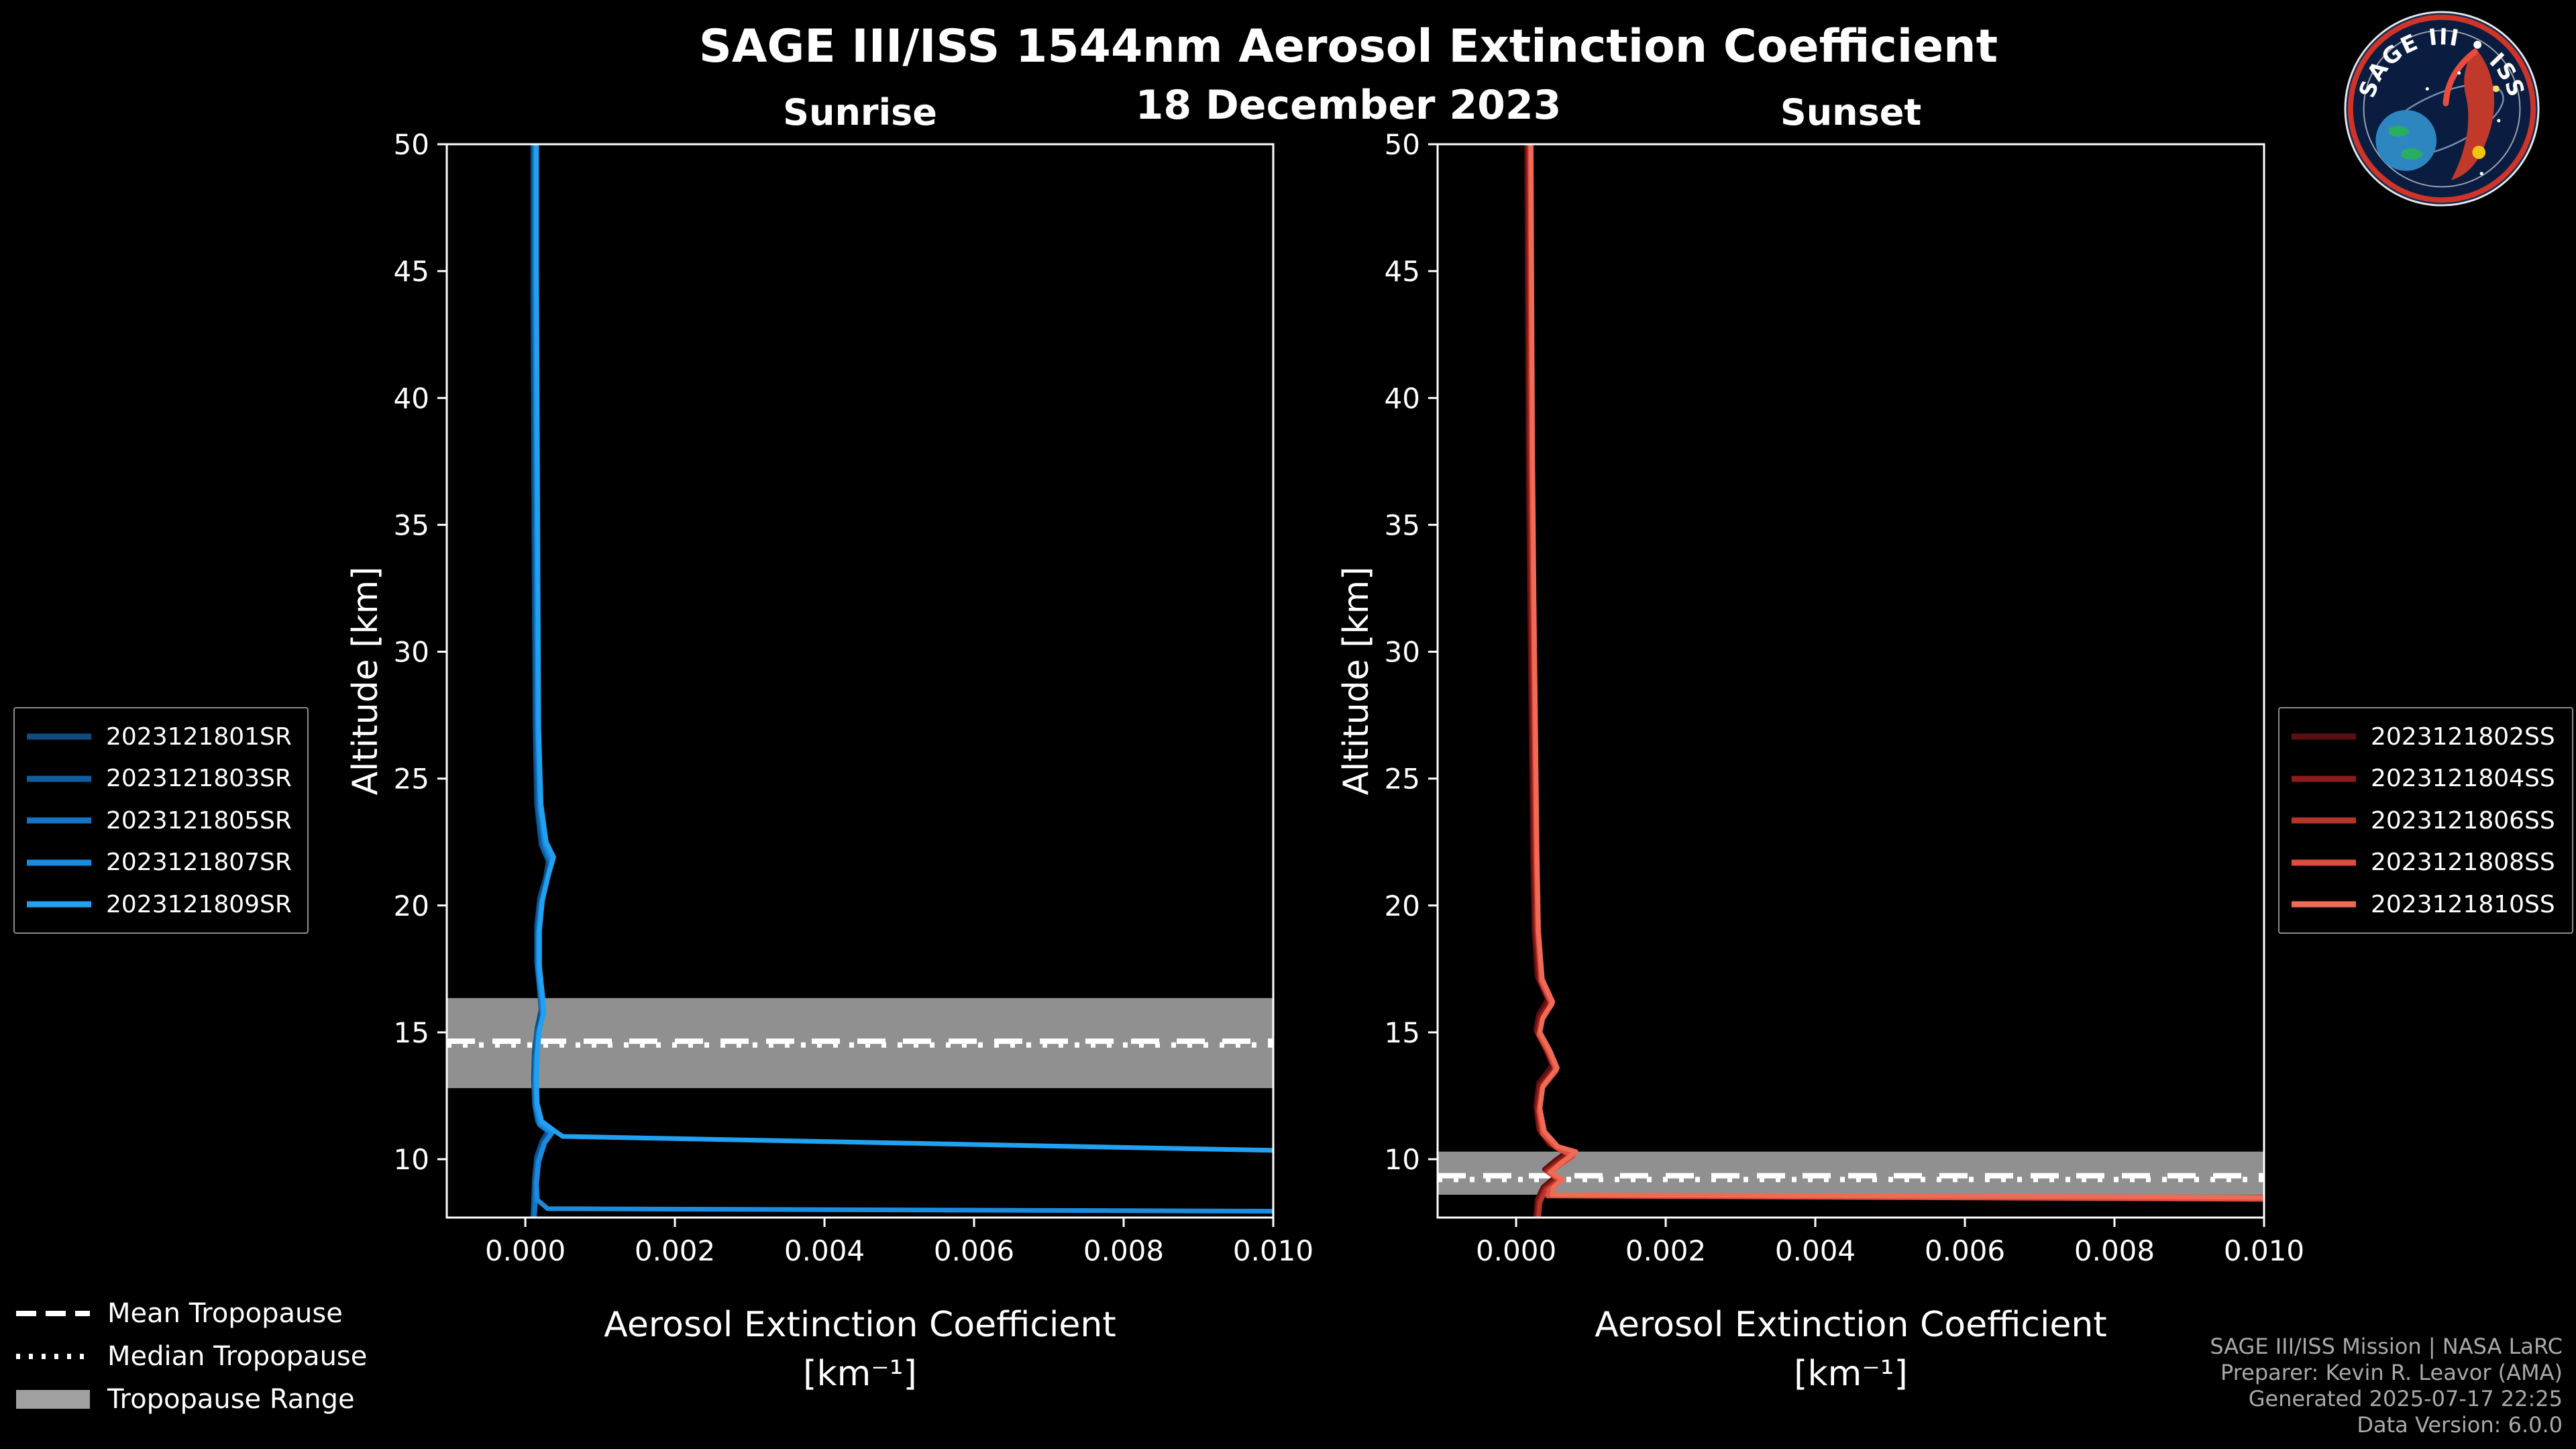  What do you see at coordinates (1851, 1325) in the screenshot?
I see `x-axis-label-sunset: Aerosol Extinction Coefficient` at bounding box center [1851, 1325].